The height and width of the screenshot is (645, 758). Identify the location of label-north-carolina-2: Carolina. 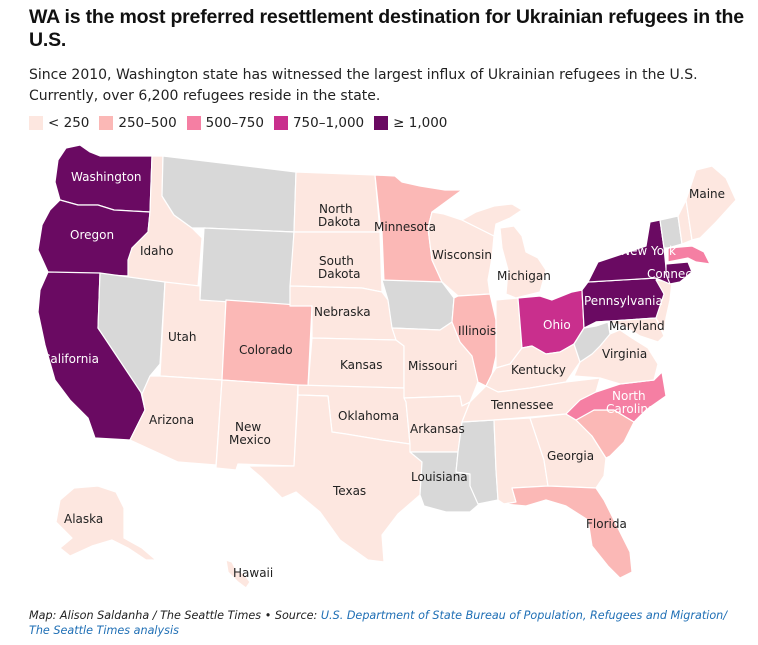
(630, 409).